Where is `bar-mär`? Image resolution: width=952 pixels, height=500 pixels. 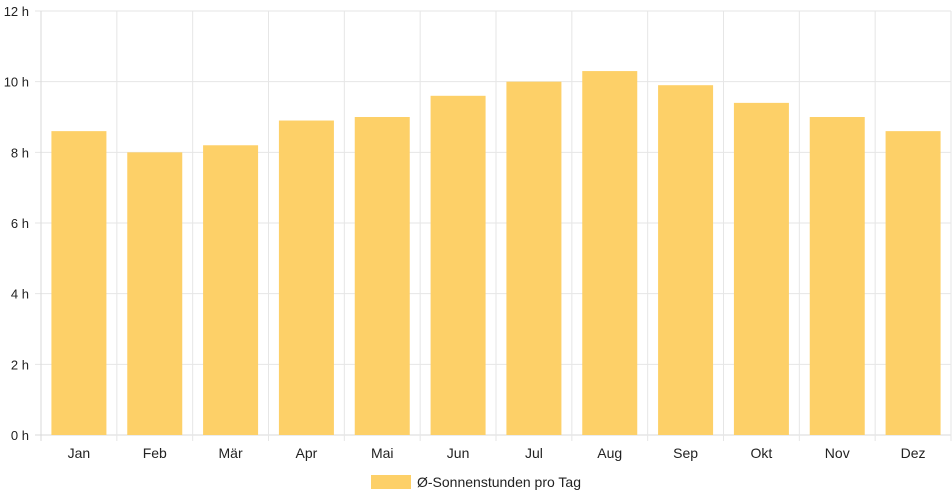 bar-mär is located at coordinates (231, 290).